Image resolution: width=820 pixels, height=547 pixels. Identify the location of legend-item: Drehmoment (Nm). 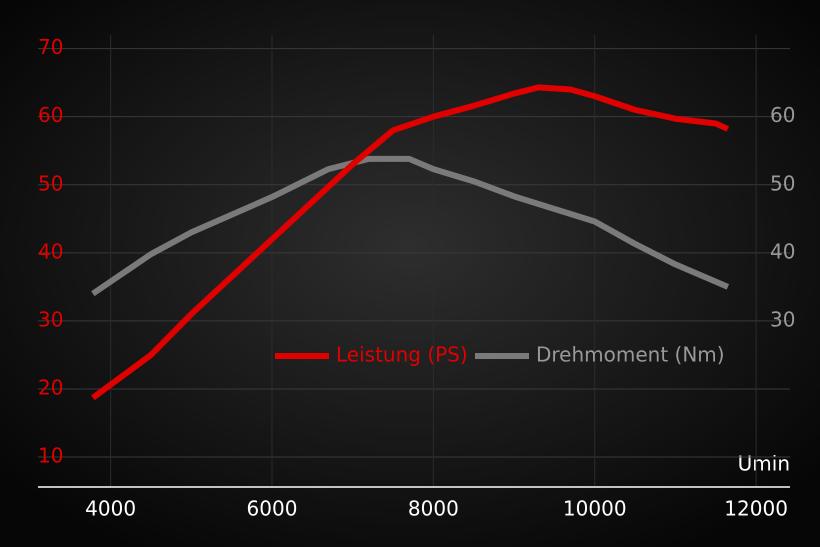
(600, 355).